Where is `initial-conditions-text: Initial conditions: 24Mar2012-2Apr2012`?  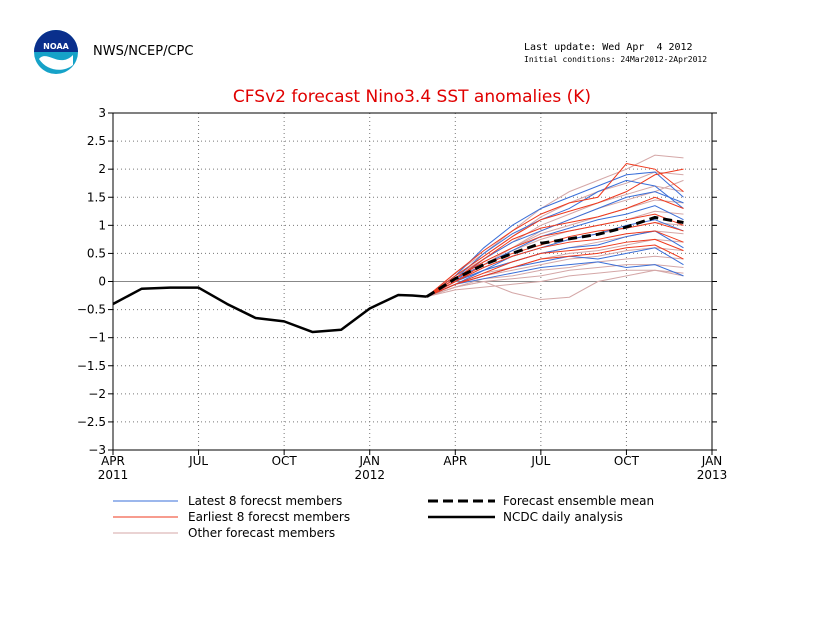 initial-conditions-text: Initial conditions: 24Mar2012-2Apr2012 is located at coordinates (616, 59).